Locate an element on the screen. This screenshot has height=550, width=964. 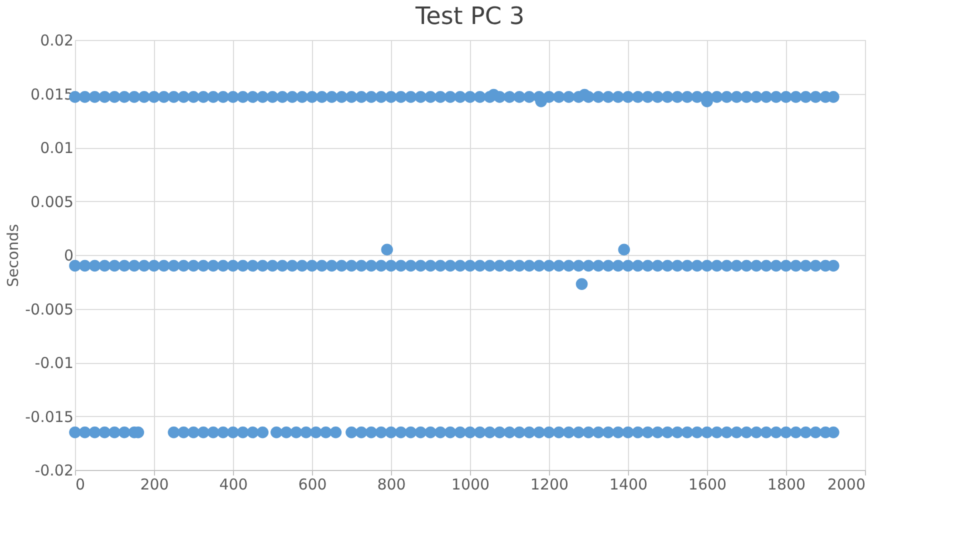
chart-title: Test PC 3 is located at coordinates (469, 16).